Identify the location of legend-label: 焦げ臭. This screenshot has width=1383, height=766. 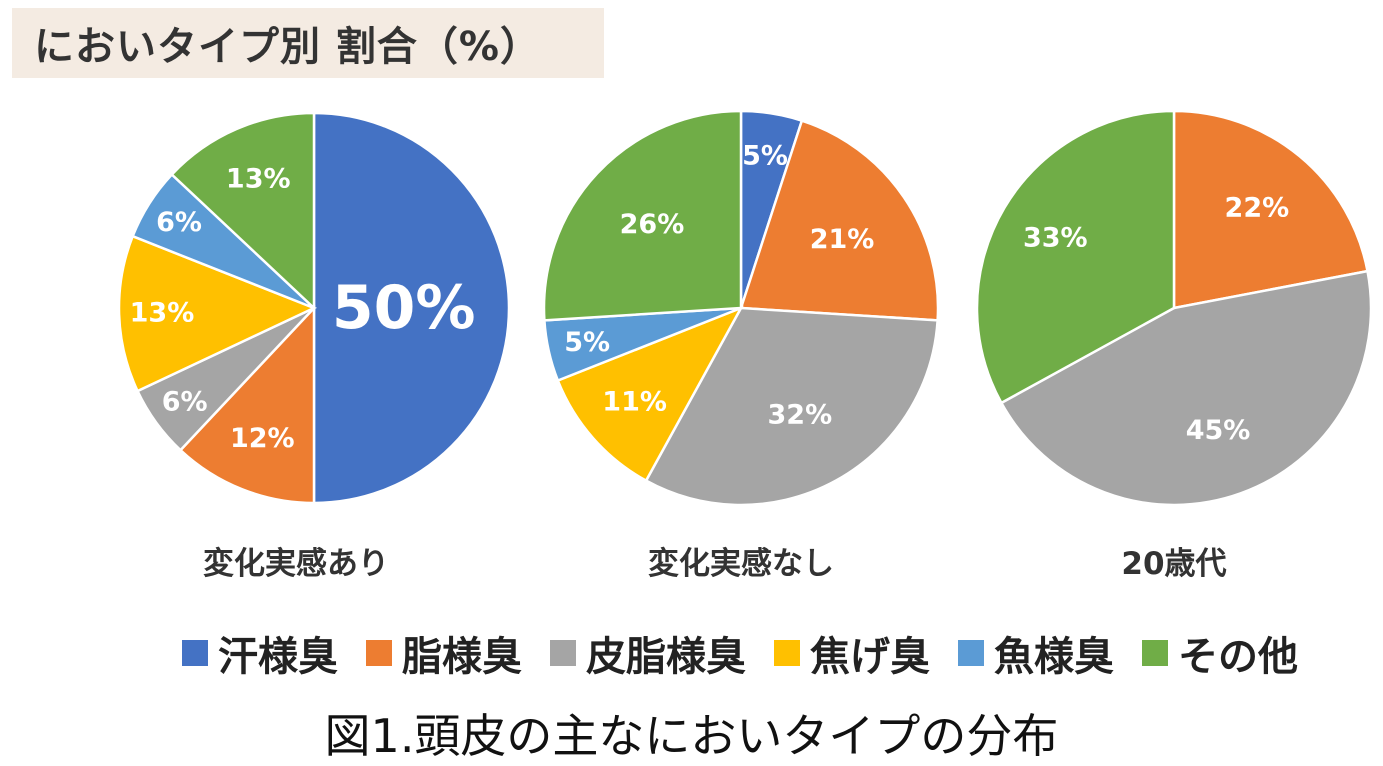
(870, 657).